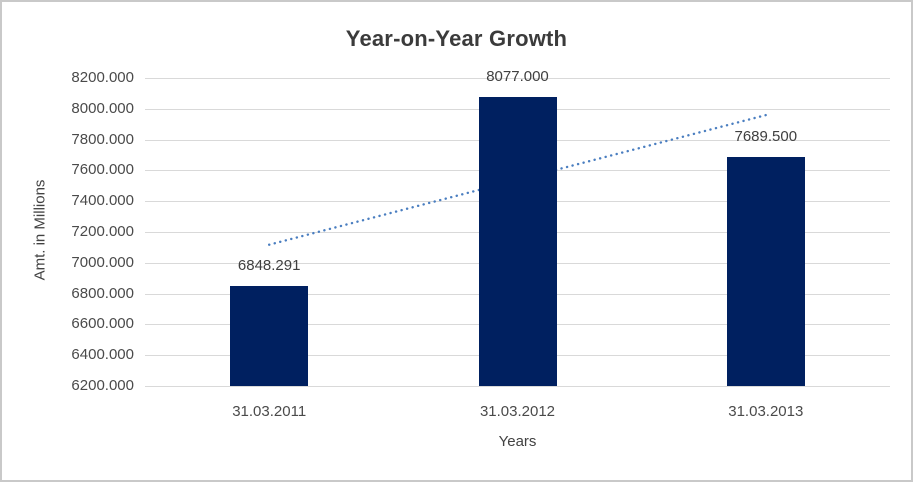 The width and height of the screenshot is (913, 482). I want to click on bar-31.03.2012, so click(517, 241).